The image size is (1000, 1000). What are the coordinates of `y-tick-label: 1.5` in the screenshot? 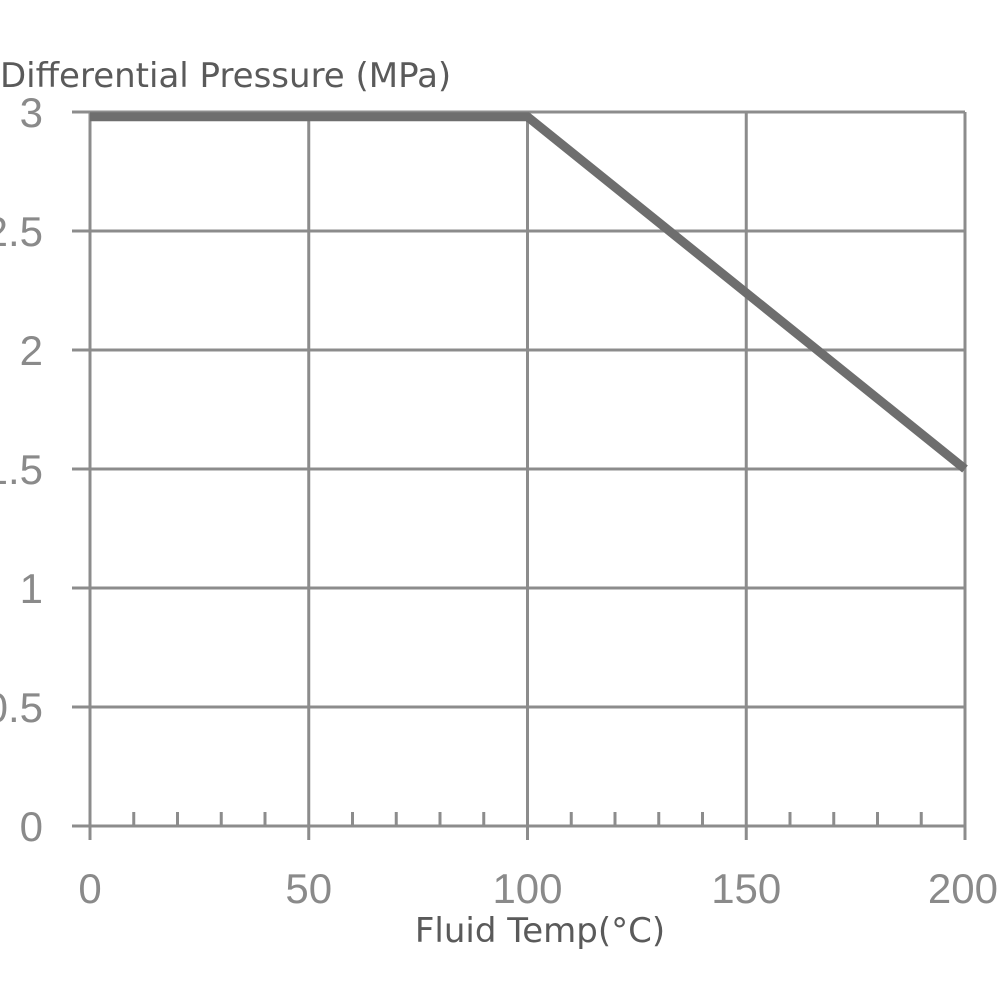 It's located at (21, 469).